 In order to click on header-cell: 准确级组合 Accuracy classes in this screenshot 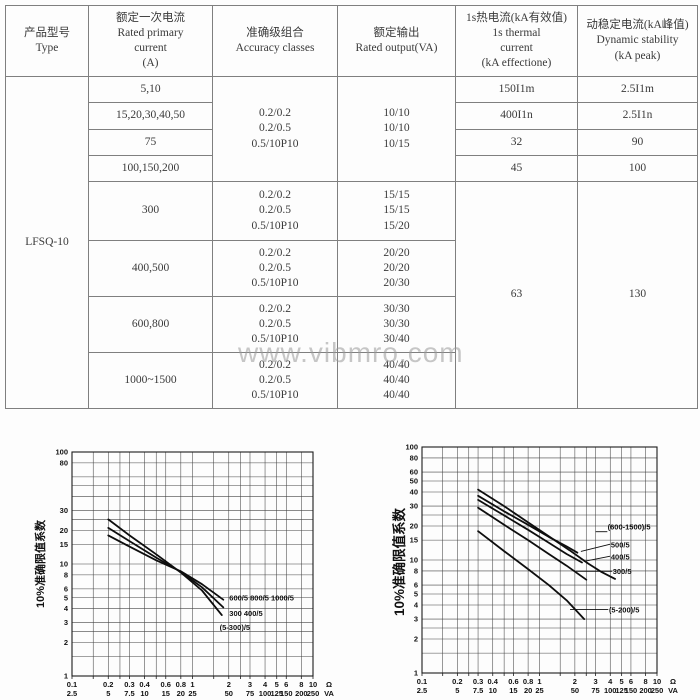, I will do `click(275, 41)`.